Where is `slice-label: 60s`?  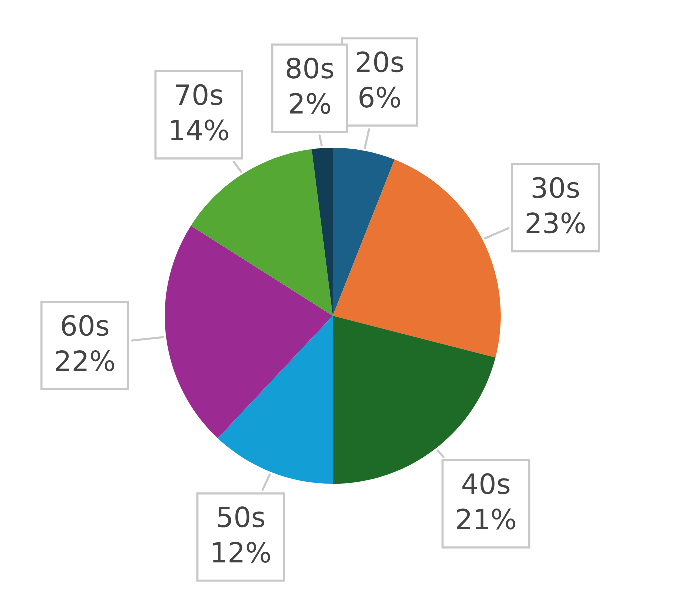 slice-label: 60s is located at coordinates (85, 325).